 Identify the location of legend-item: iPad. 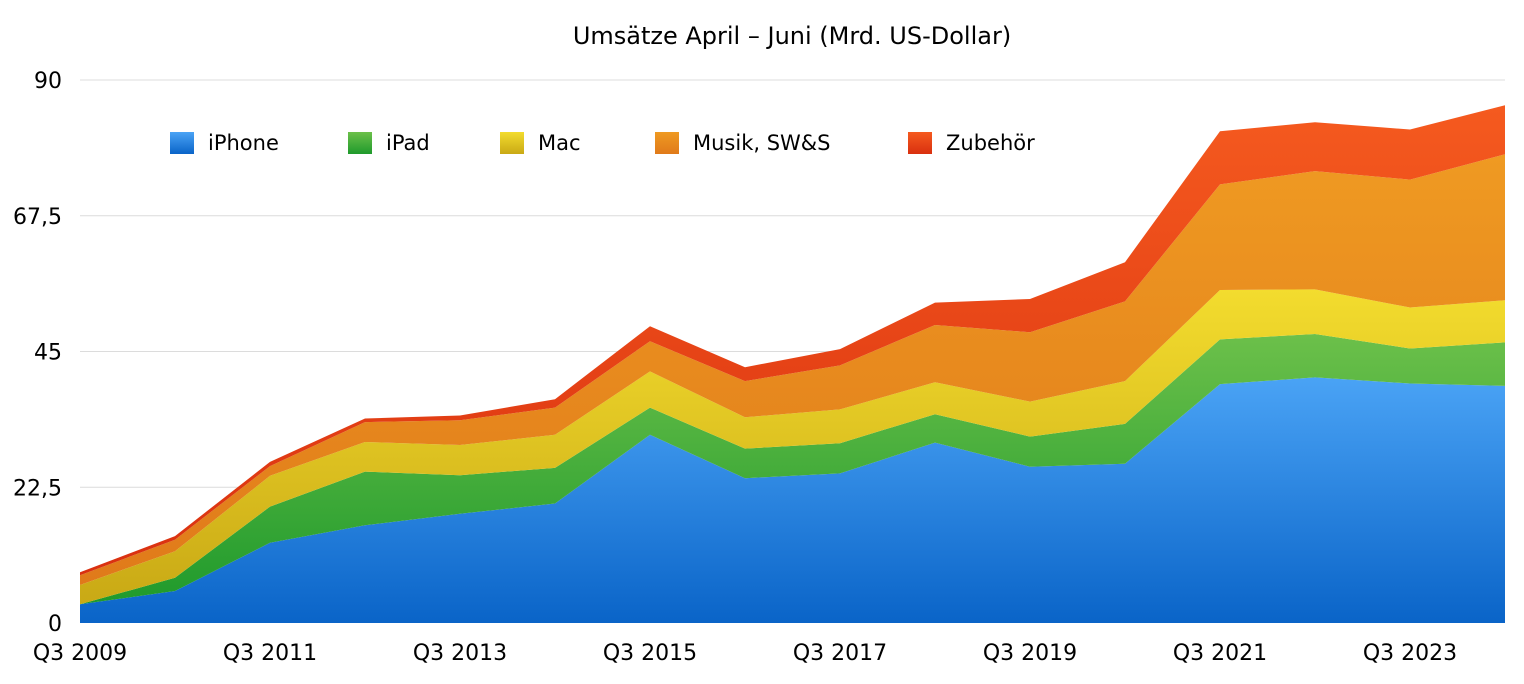
(389, 143).